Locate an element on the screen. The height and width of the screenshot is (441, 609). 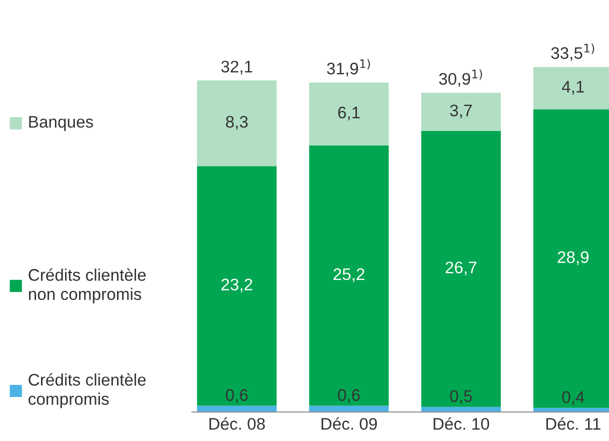
data-label: 0,4 is located at coordinates (573, 398).